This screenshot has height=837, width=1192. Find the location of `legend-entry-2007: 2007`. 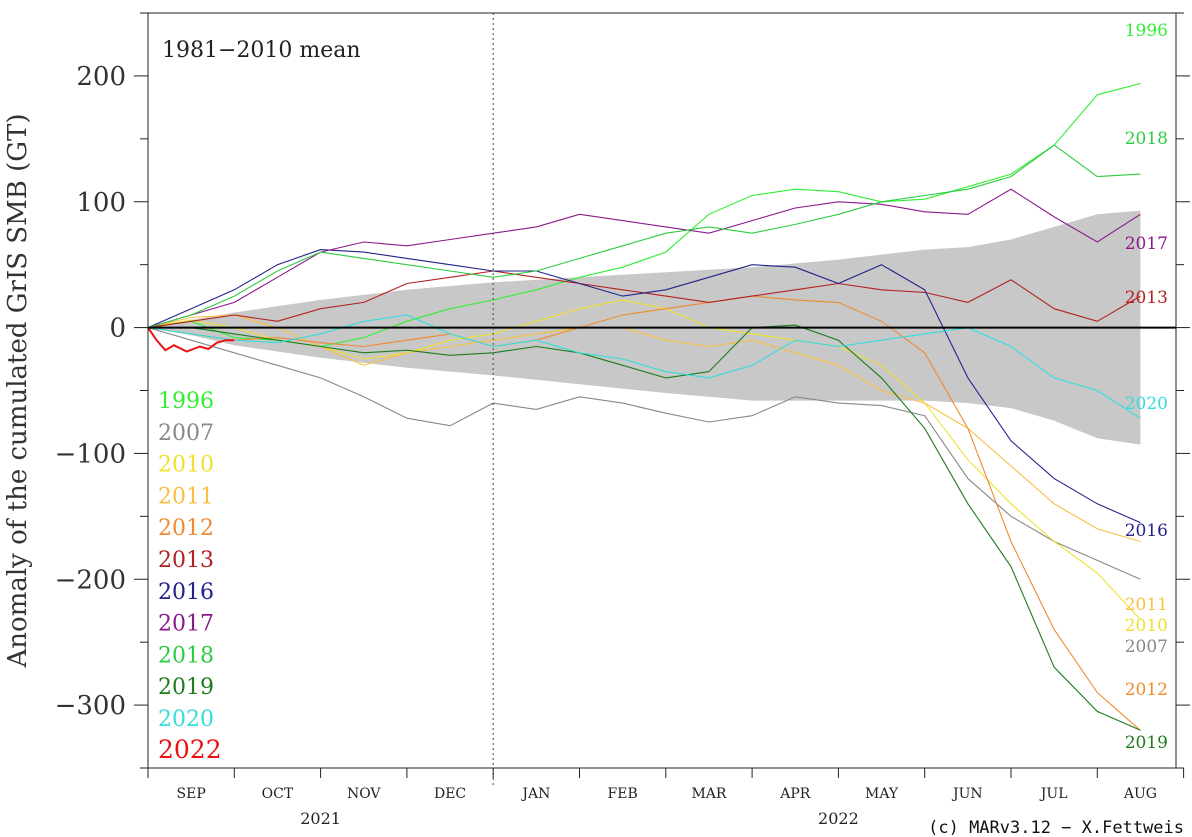

legend-entry-2007: 2007 is located at coordinates (186, 433).